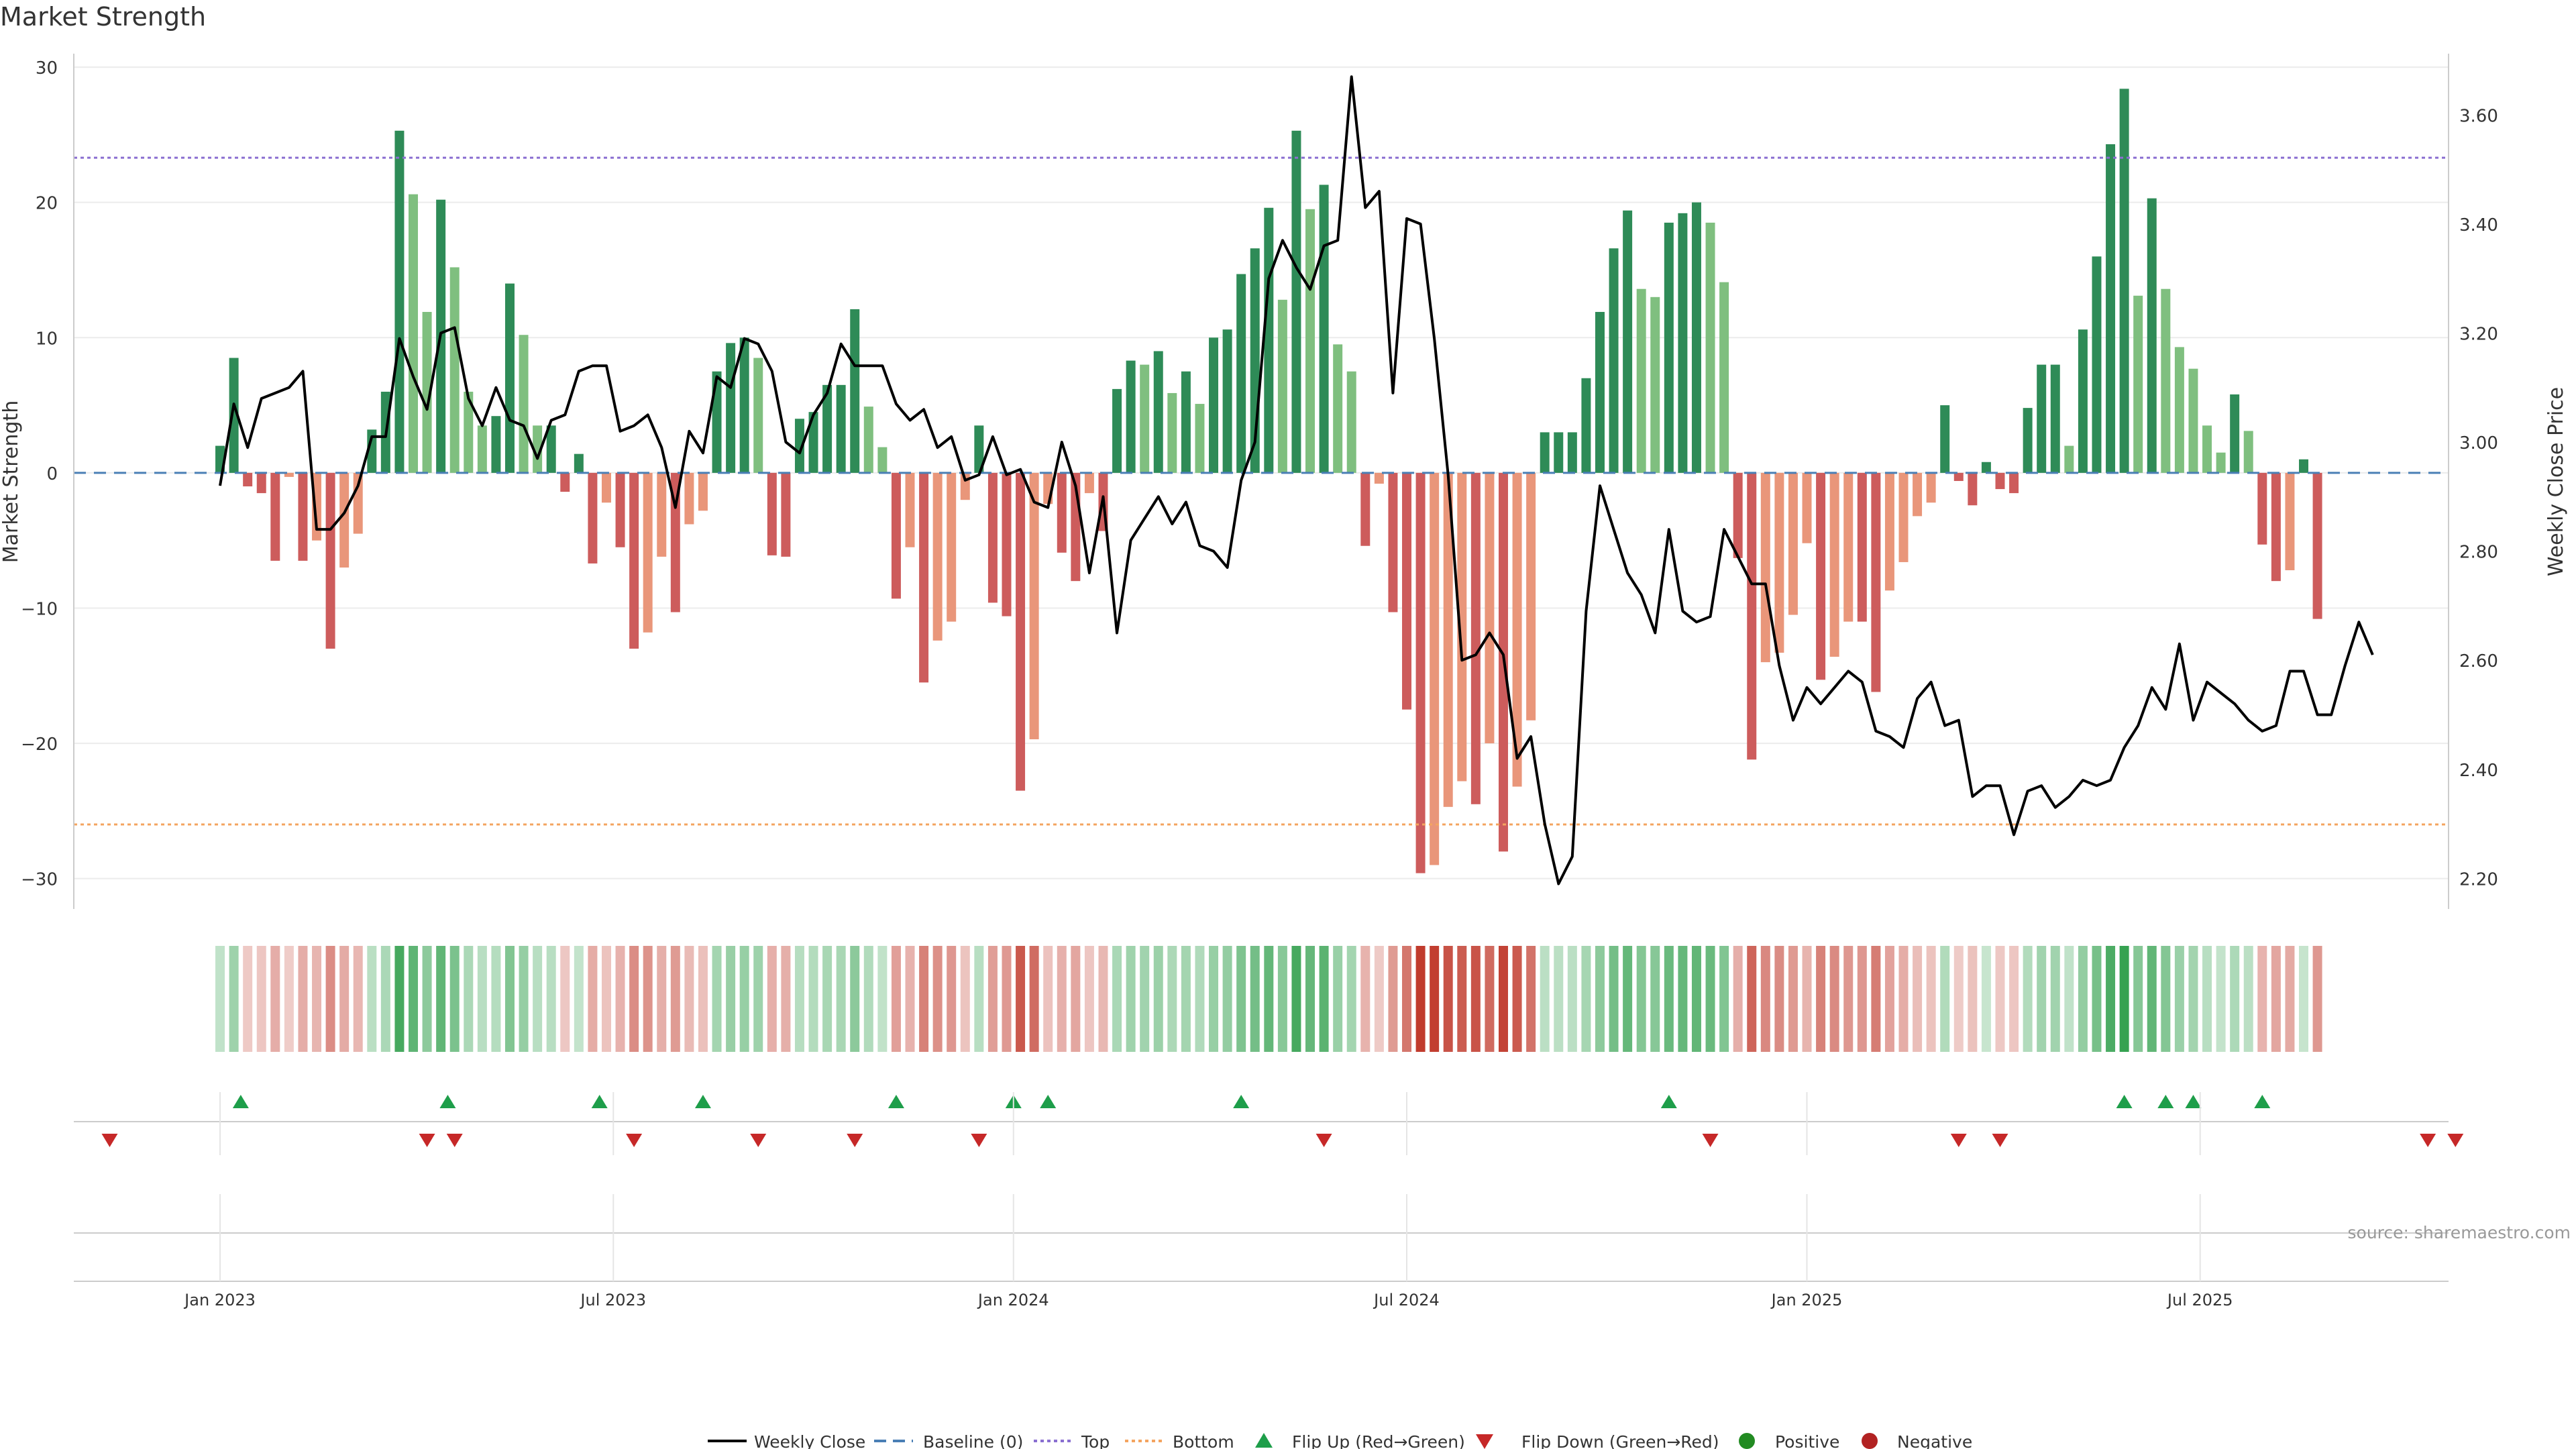 This screenshot has height=1449, width=2576. Describe the element at coordinates (103, 17) in the screenshot. I see `chart-title: Market Strength` at that location.